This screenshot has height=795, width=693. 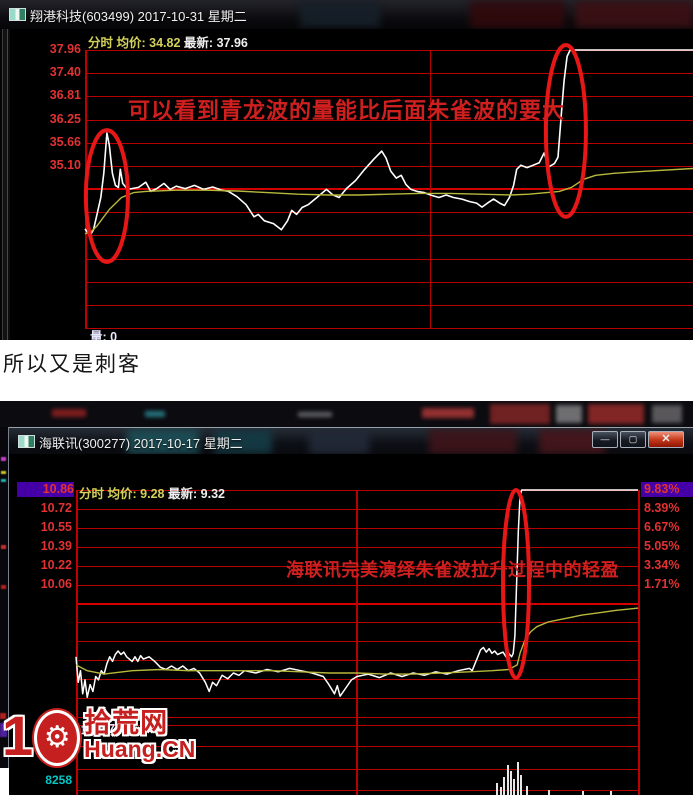 I want to click on window1-title: 翔港科技(603499) 2017-10-31 星期二, so click(x=138, y=16).